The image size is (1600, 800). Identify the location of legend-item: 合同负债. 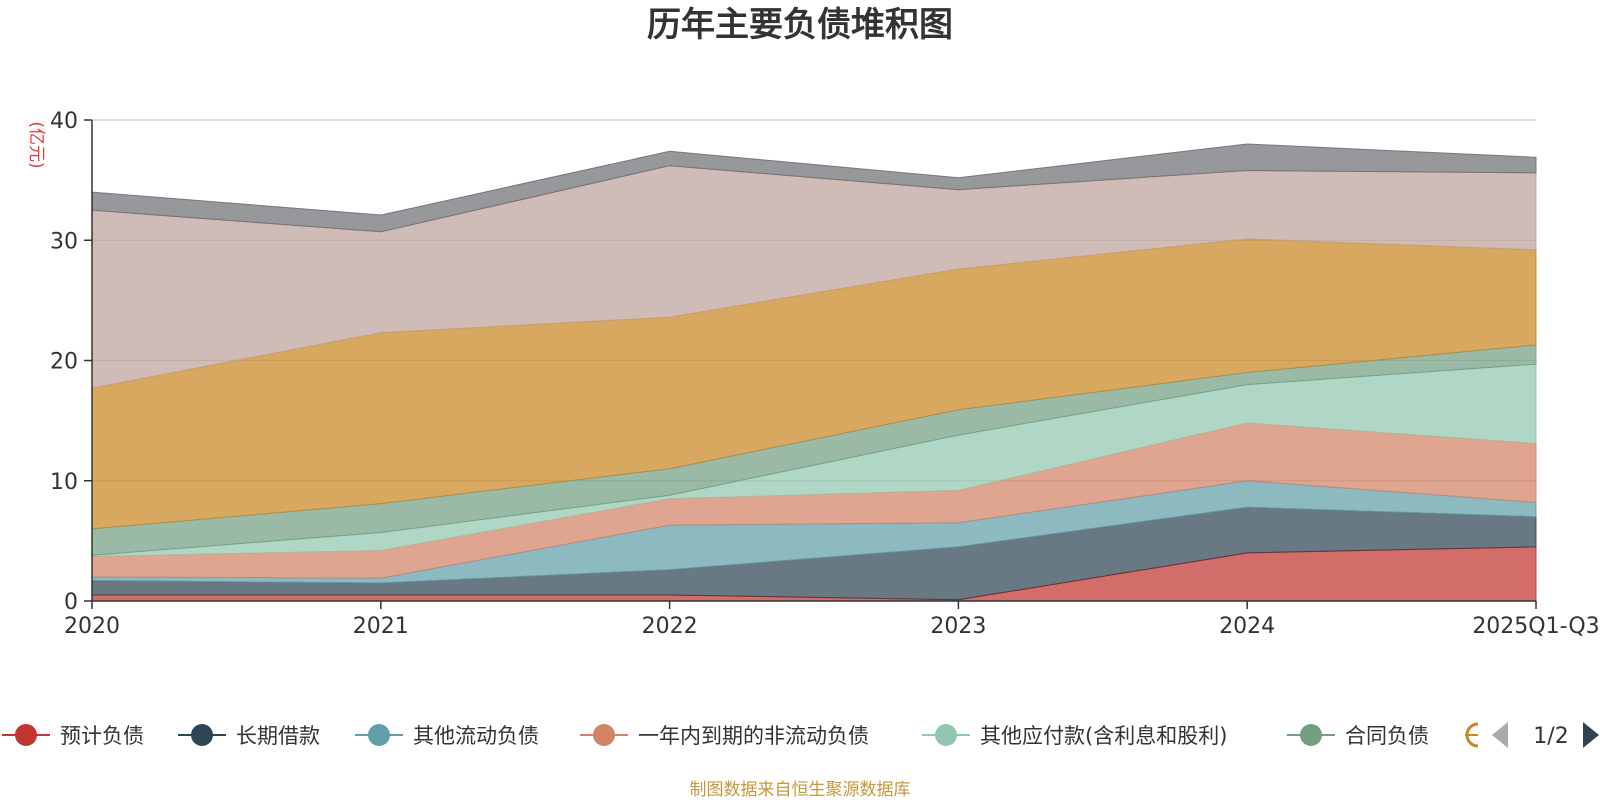
(1358, 736).